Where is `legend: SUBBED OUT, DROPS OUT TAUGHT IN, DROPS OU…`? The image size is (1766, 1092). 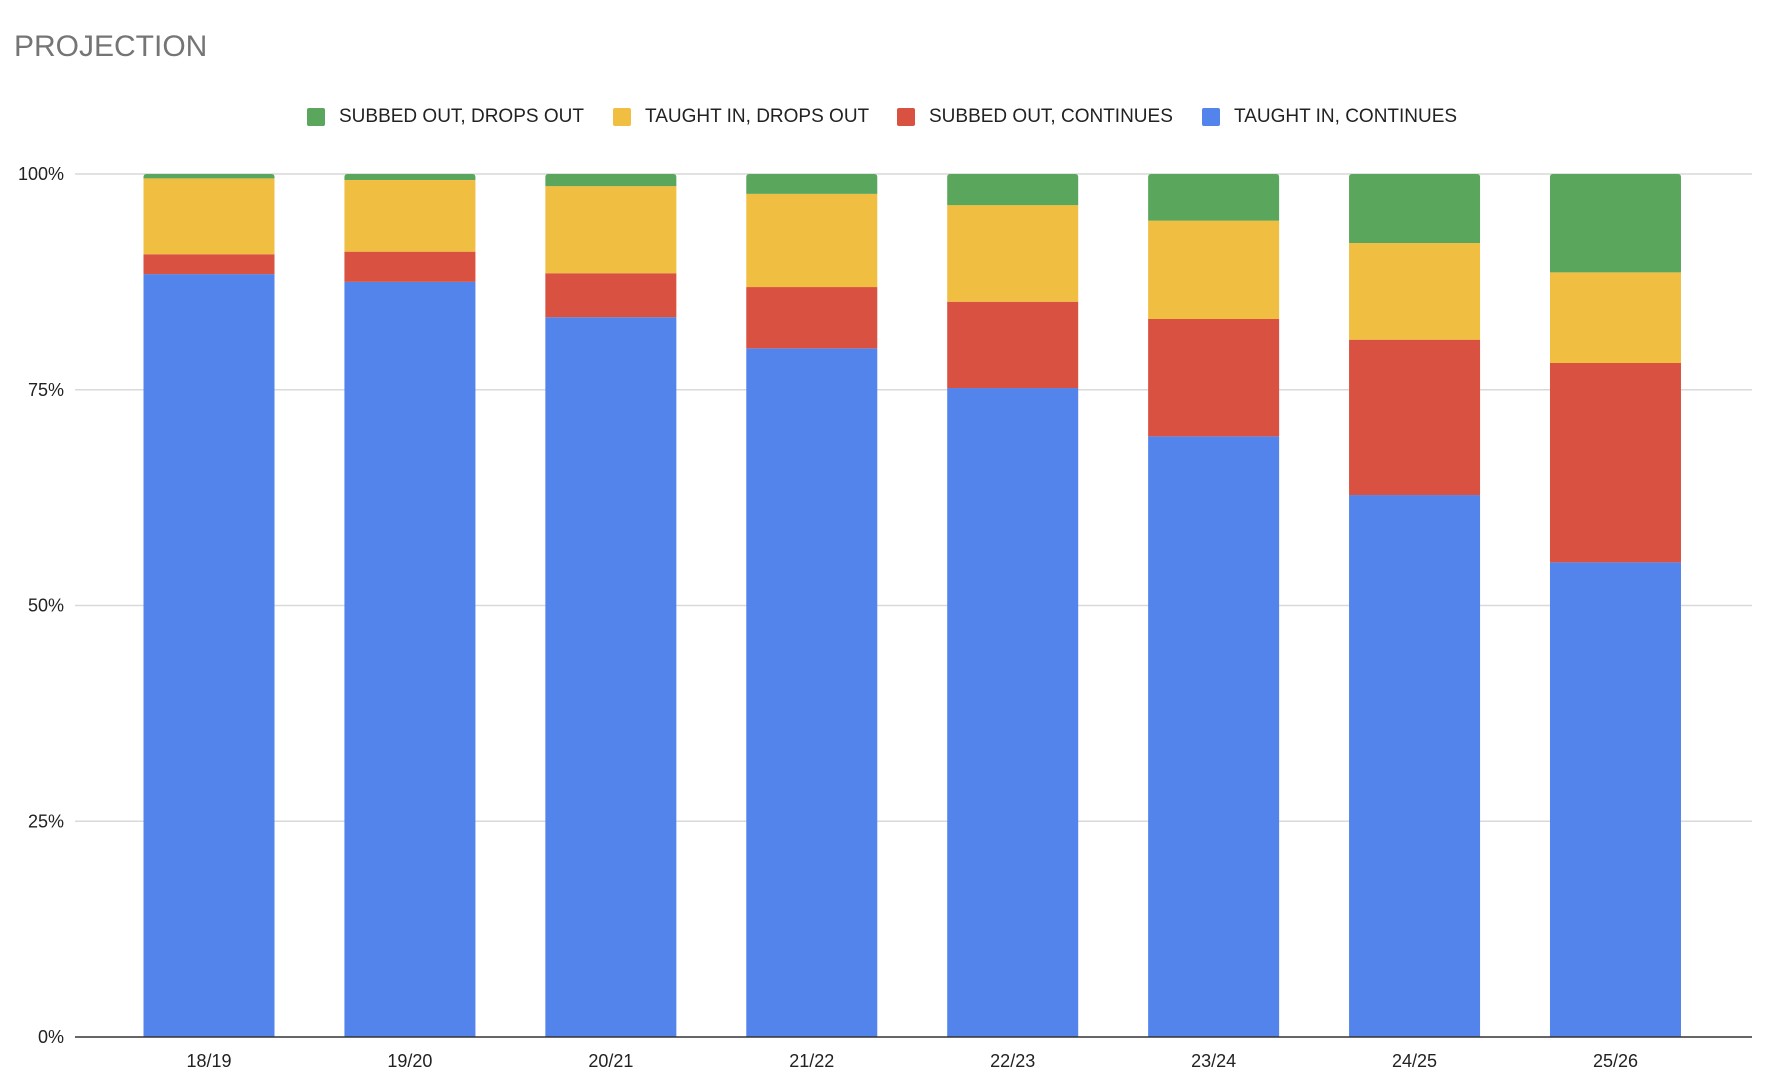 legend: SUBBED OUT, DROPS OUT TAUGHT IN, DROPS OU… is located at coordinates (883, 117).